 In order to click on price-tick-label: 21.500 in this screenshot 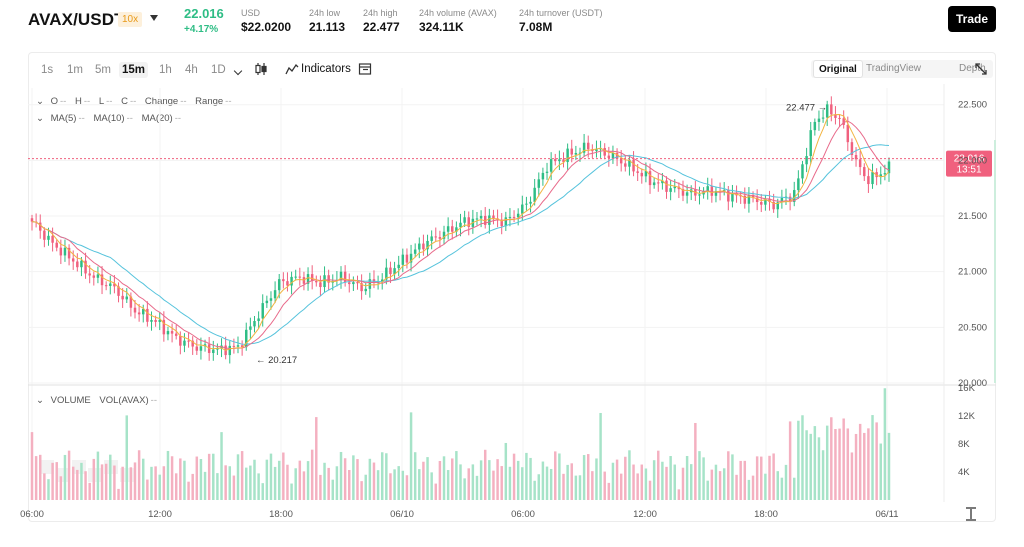, I will do `click(972, 216)`.